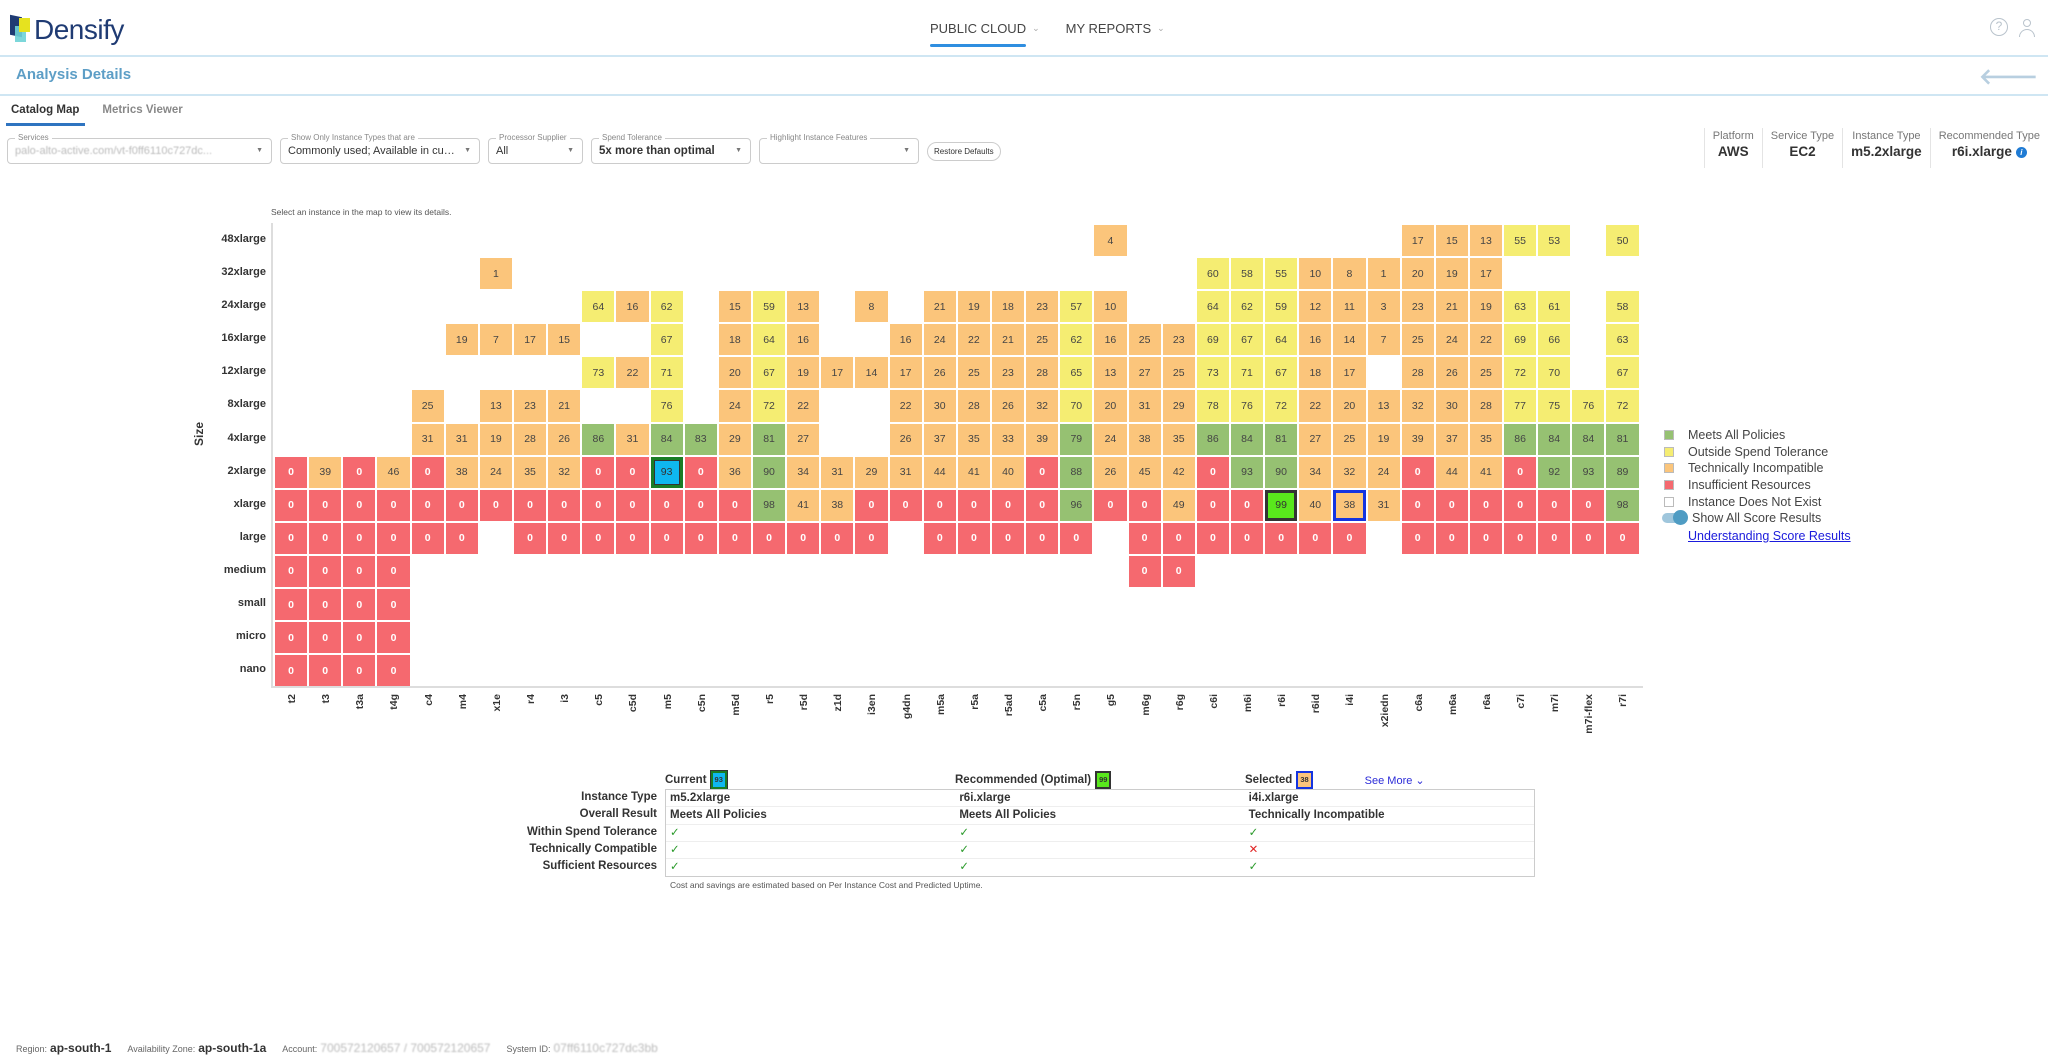 The height and width of the screenshot is (1059, 2048). Describe the element at coordinates (1144, 406) in the screenshot. I see `instance-cell-m6g-8xlarge: 31` at that location.